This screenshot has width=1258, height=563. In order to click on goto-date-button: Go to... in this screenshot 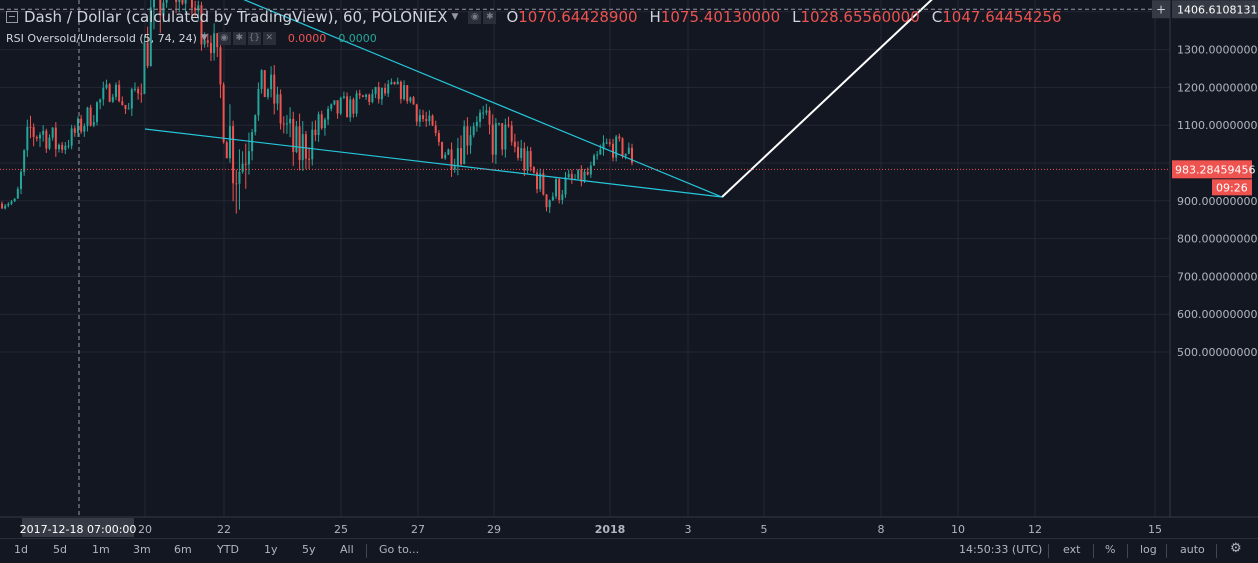, I will do `click(399, 549)`.